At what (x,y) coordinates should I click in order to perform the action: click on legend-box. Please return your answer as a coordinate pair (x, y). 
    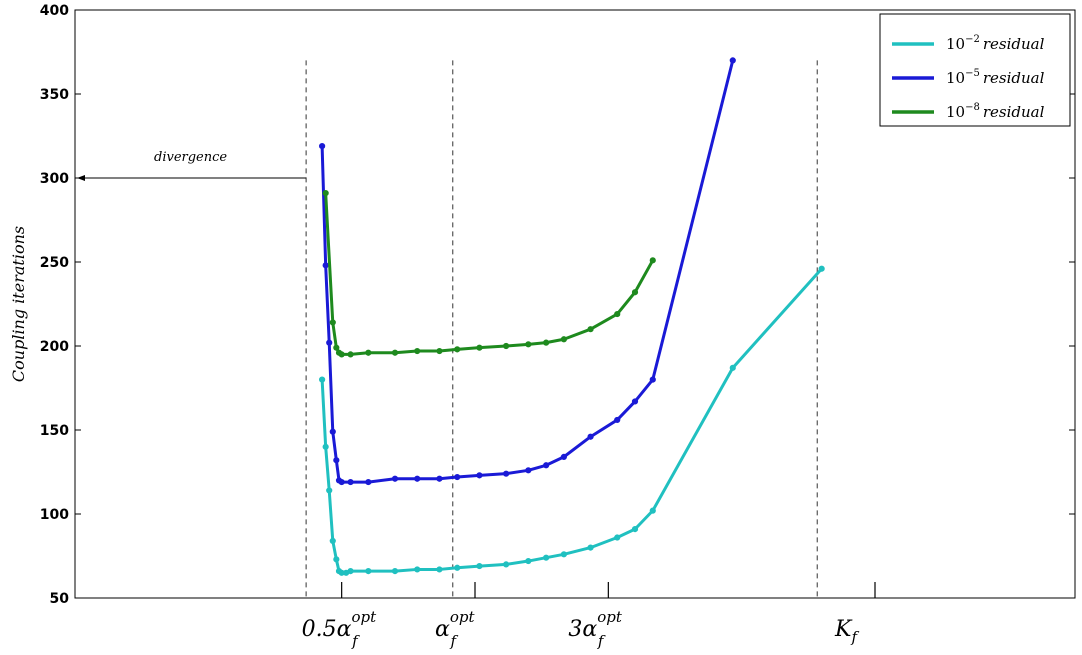
    Looking at the image, I should click on (975, 70).